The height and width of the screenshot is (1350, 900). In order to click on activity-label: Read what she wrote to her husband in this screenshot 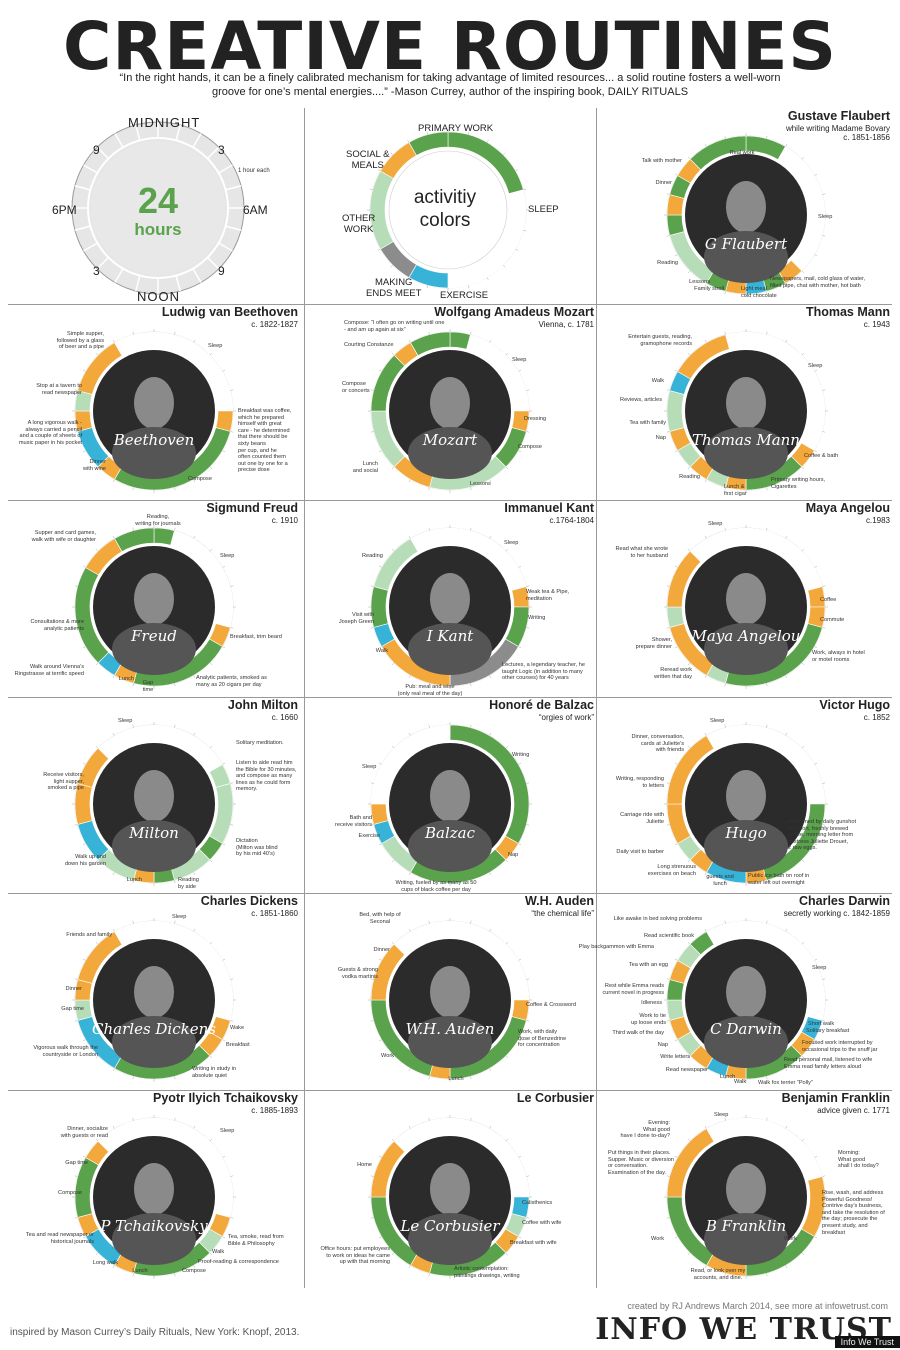, I will do `click(641, 552)`.